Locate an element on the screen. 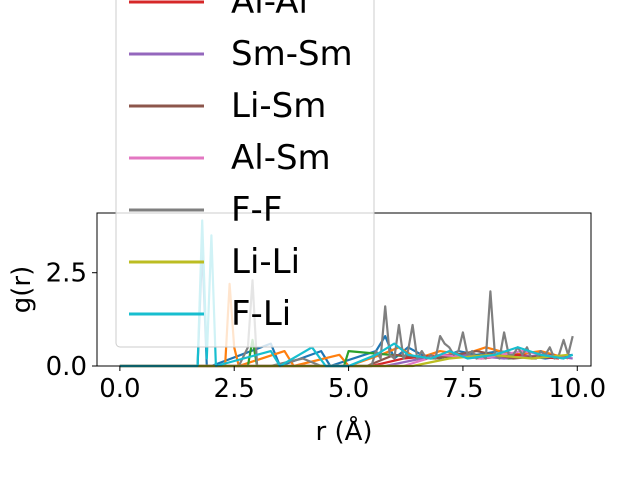 This screenshot has width=640, height=484. legend-label: Li-Sm is located at coordinates (278, 106).